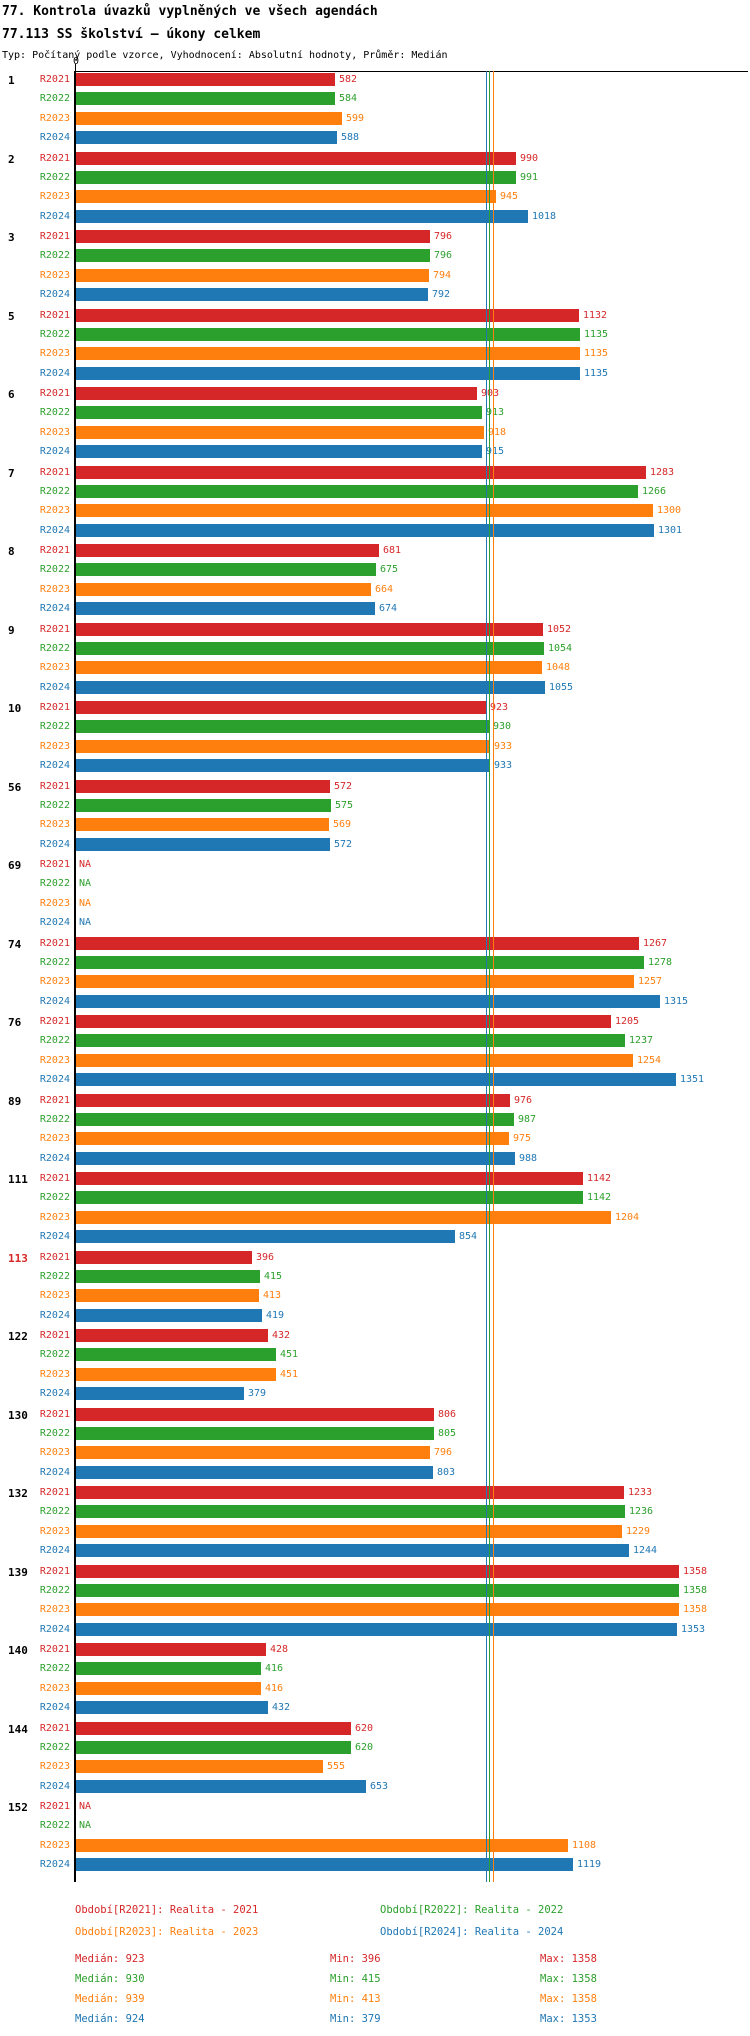 The height and width of the screenshot is (2036, 750). What do you see at coordinates (695, 1610) in the screenshot?
I see `value-label: 1358` at bounding box center [695, 1610].